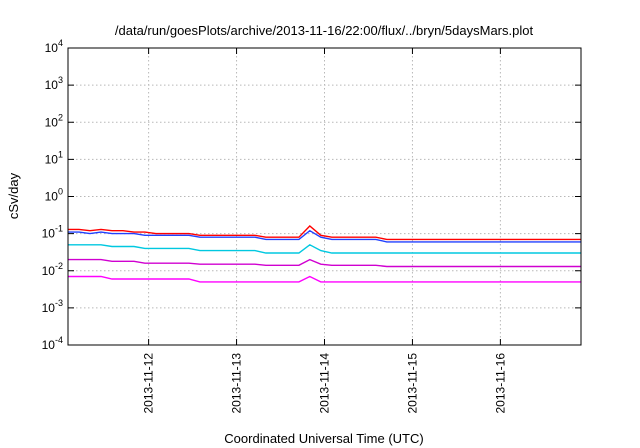 The image size is (640, 448). What do you see at coordinates (52, 269) in the screenshot?
I see `y-tick-label: 10⁻²` at bounding box center [52, 269].